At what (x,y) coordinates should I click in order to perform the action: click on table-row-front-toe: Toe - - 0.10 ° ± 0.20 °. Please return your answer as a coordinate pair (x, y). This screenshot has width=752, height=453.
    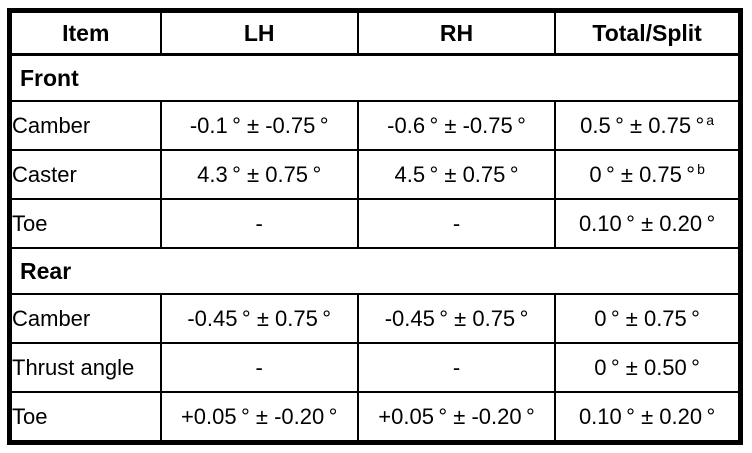
    Looking at the image, I should click on (375, 223).